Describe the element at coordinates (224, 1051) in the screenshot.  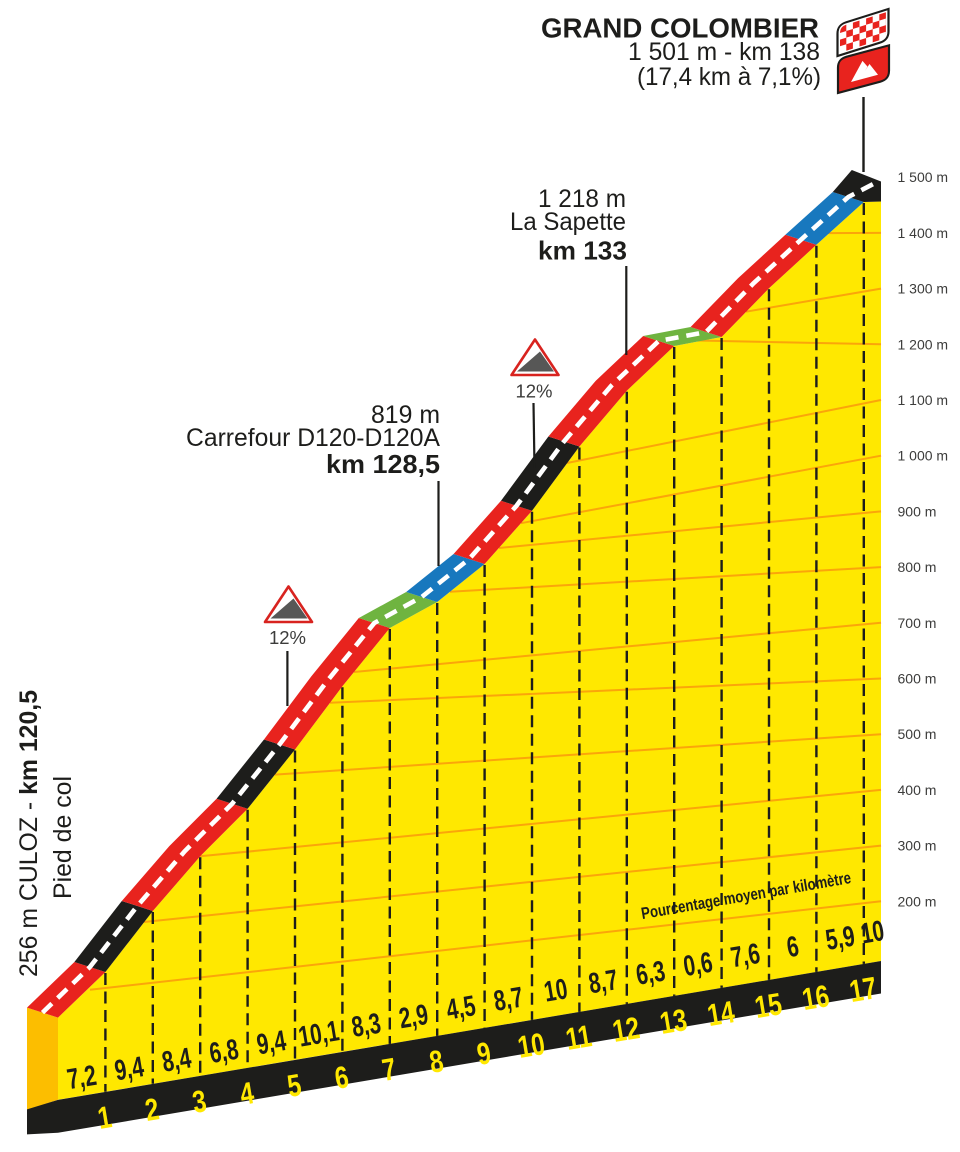
I see `svg-text: 6,8` at that location.